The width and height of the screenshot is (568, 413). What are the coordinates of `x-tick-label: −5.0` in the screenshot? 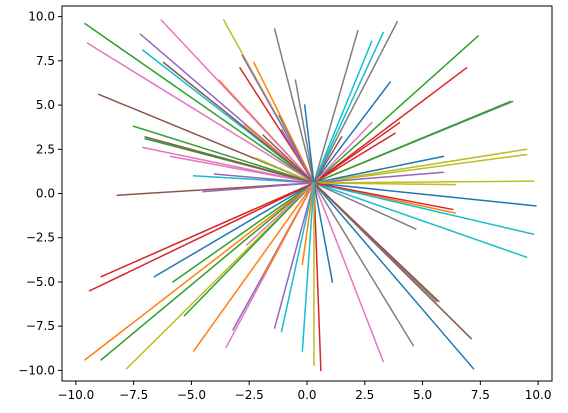 It's located at (191, 395).